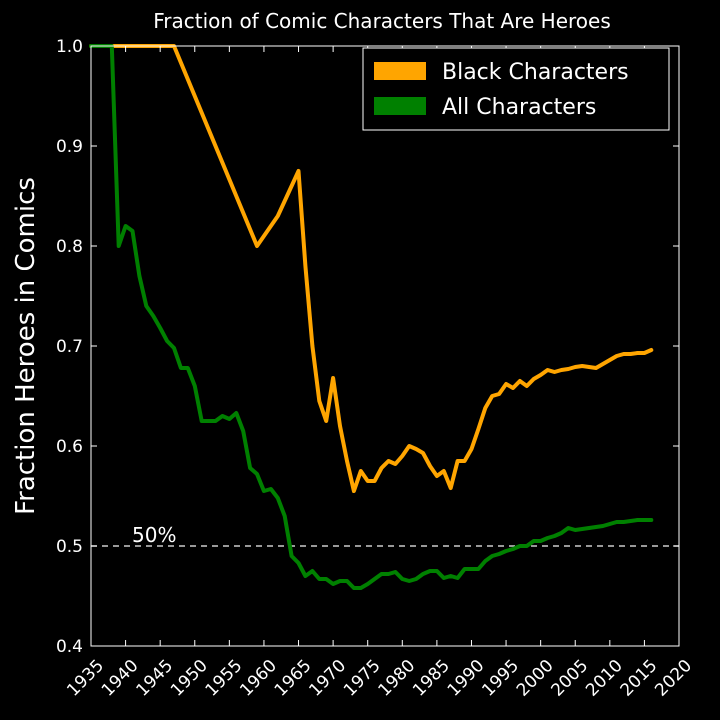  Describe the element at coordinates (639, 678) in the screenshot. I see `x-tick-label: 2015` at that location.